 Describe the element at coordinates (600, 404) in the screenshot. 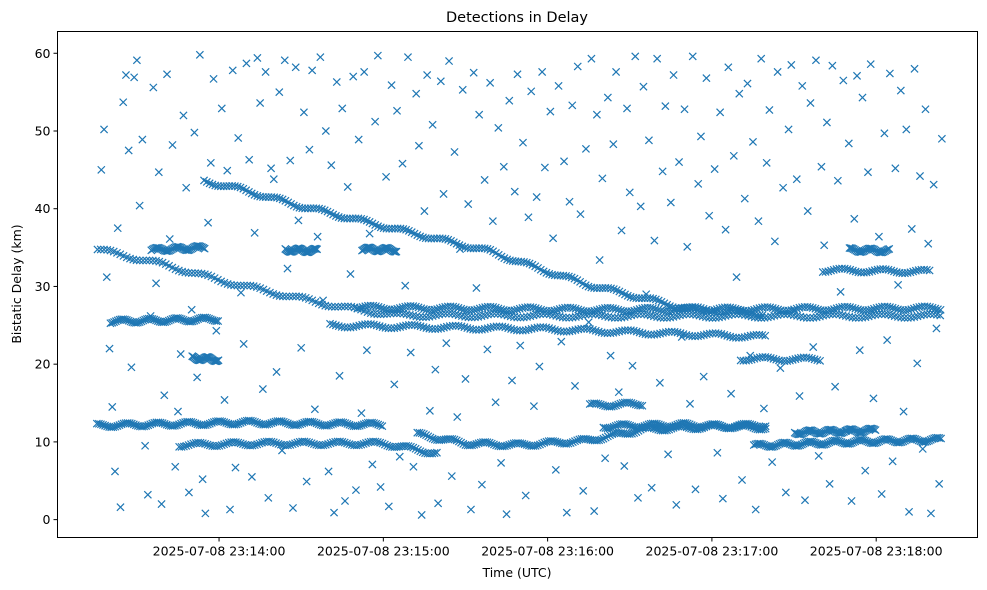

I see `marker-track-15-mid` at that location.